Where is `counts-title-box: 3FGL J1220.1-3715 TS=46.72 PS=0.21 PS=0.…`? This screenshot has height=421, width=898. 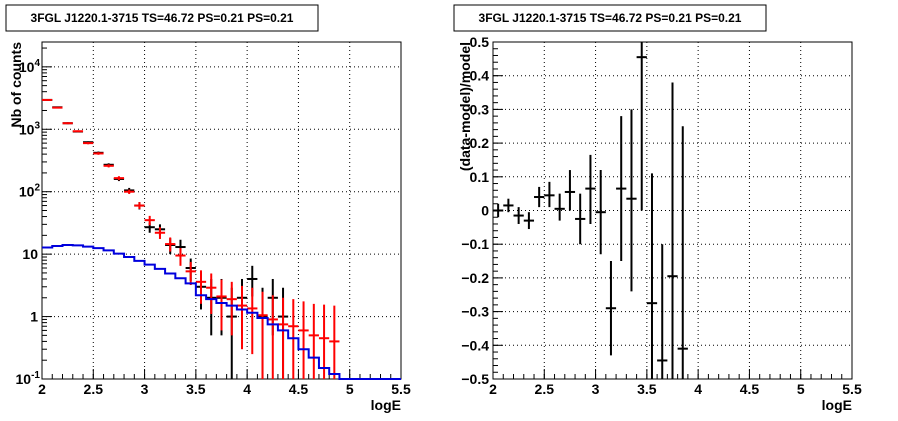 counts-title-box: 3FGL J1220.1-3715 TS=46.72 PS=0.21 PS=0.… is located at coordinates (162, 18).